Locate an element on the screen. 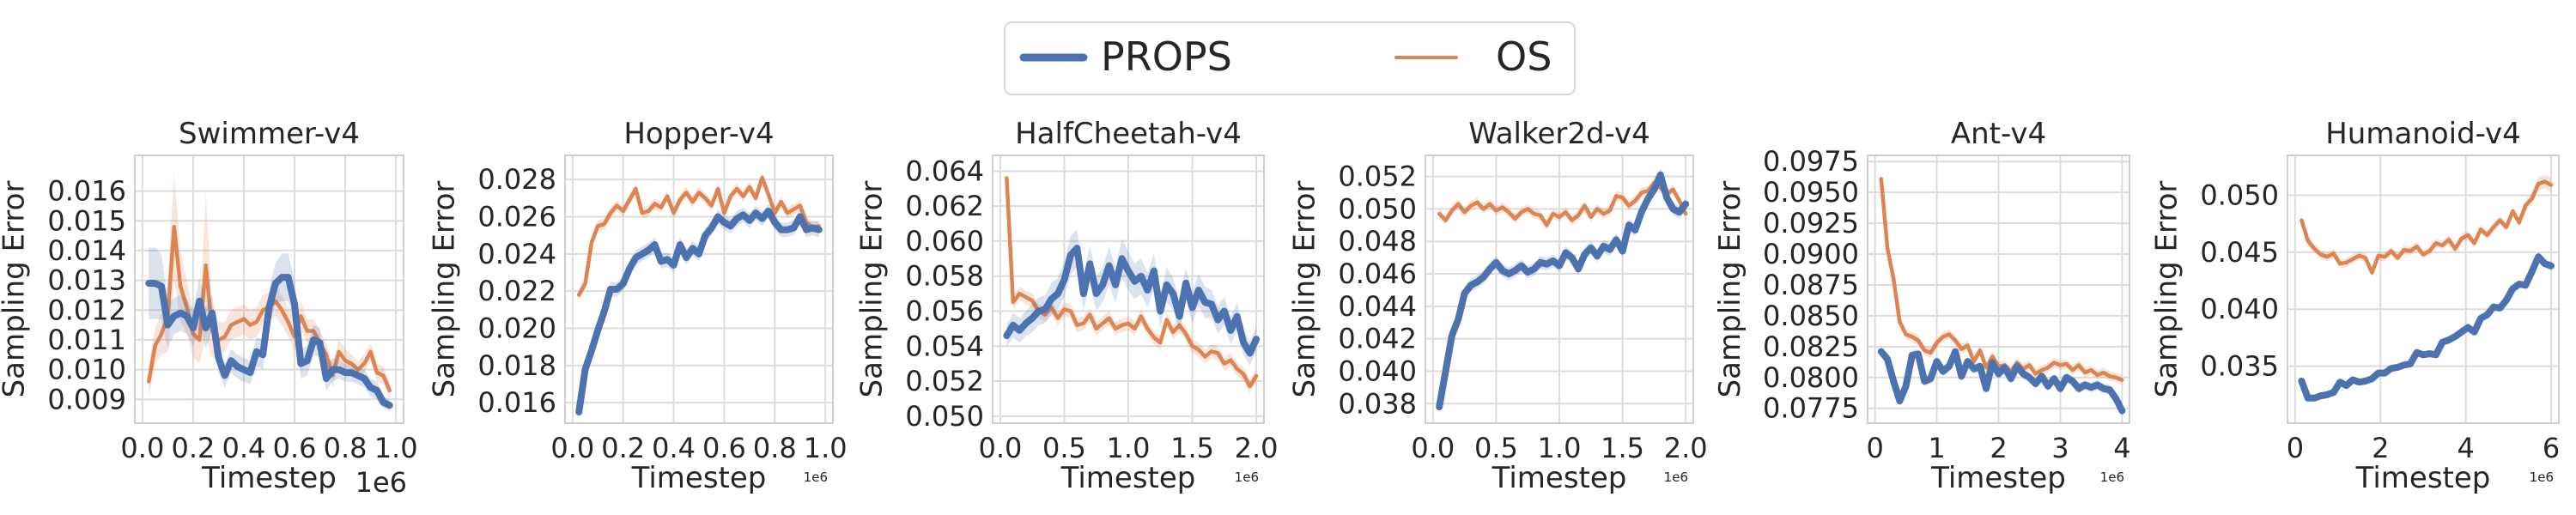 The image size is (2576, 515). y-tick-label: 0.0900 is located at coordinates (1811, 254).